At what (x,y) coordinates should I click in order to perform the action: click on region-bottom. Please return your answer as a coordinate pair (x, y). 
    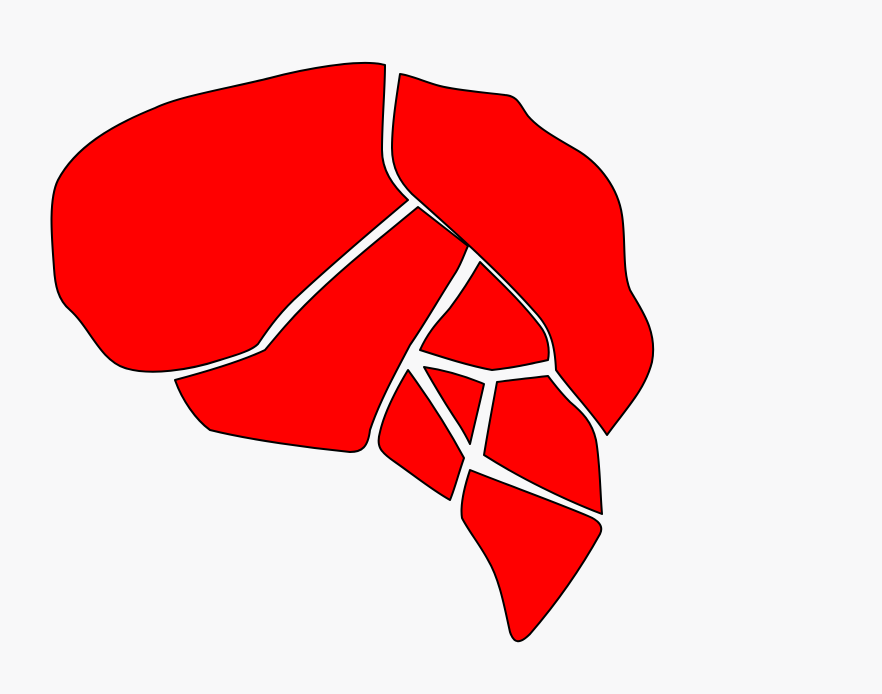
    Looking at the image, I should click on (531, 556).